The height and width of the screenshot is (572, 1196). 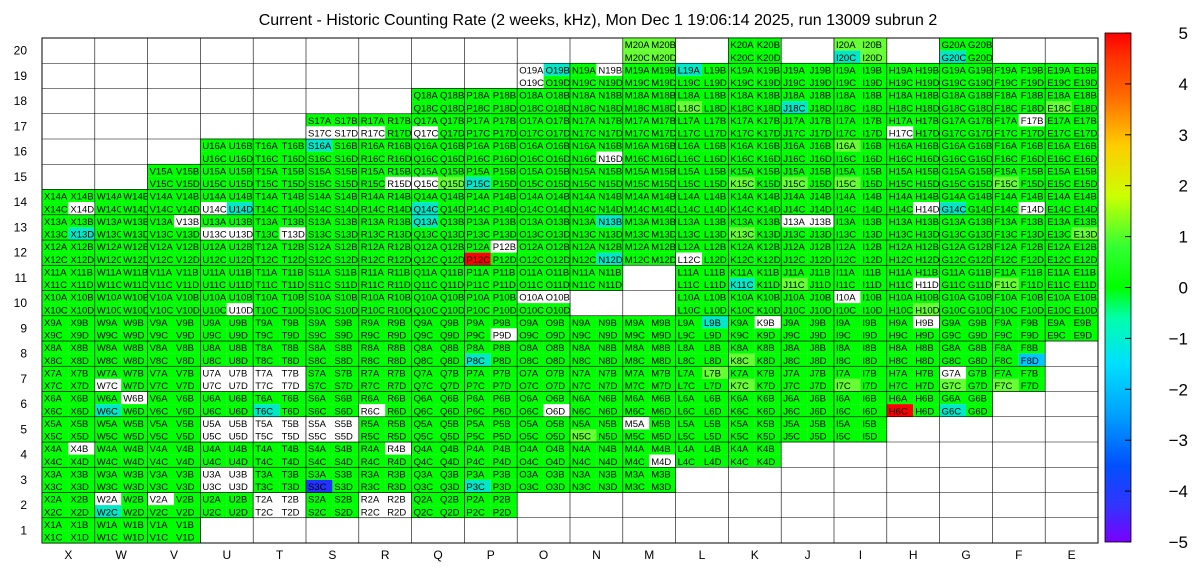 What do you see at coordinates (794, 260) in the screenshot?
I see `cell-label: J12C` at bounding box center [794, 260].